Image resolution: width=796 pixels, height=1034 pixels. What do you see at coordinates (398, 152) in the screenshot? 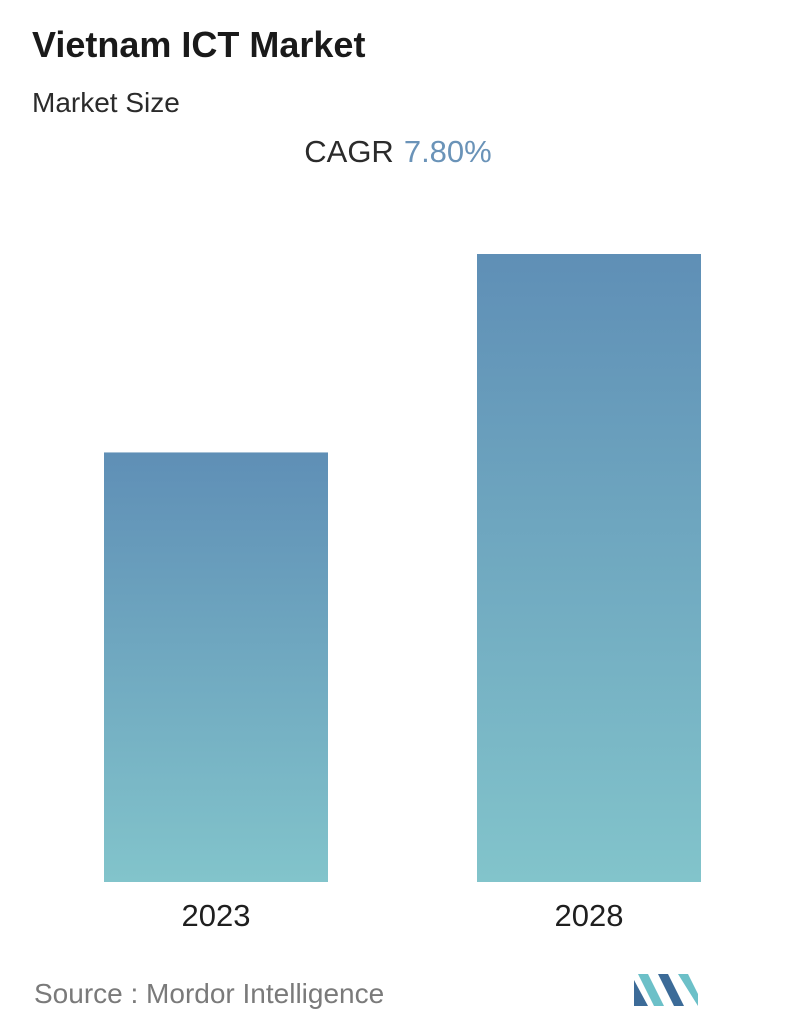
I see `cagr-readout: CAGR 7.80%` at bounding box center [398, 152].